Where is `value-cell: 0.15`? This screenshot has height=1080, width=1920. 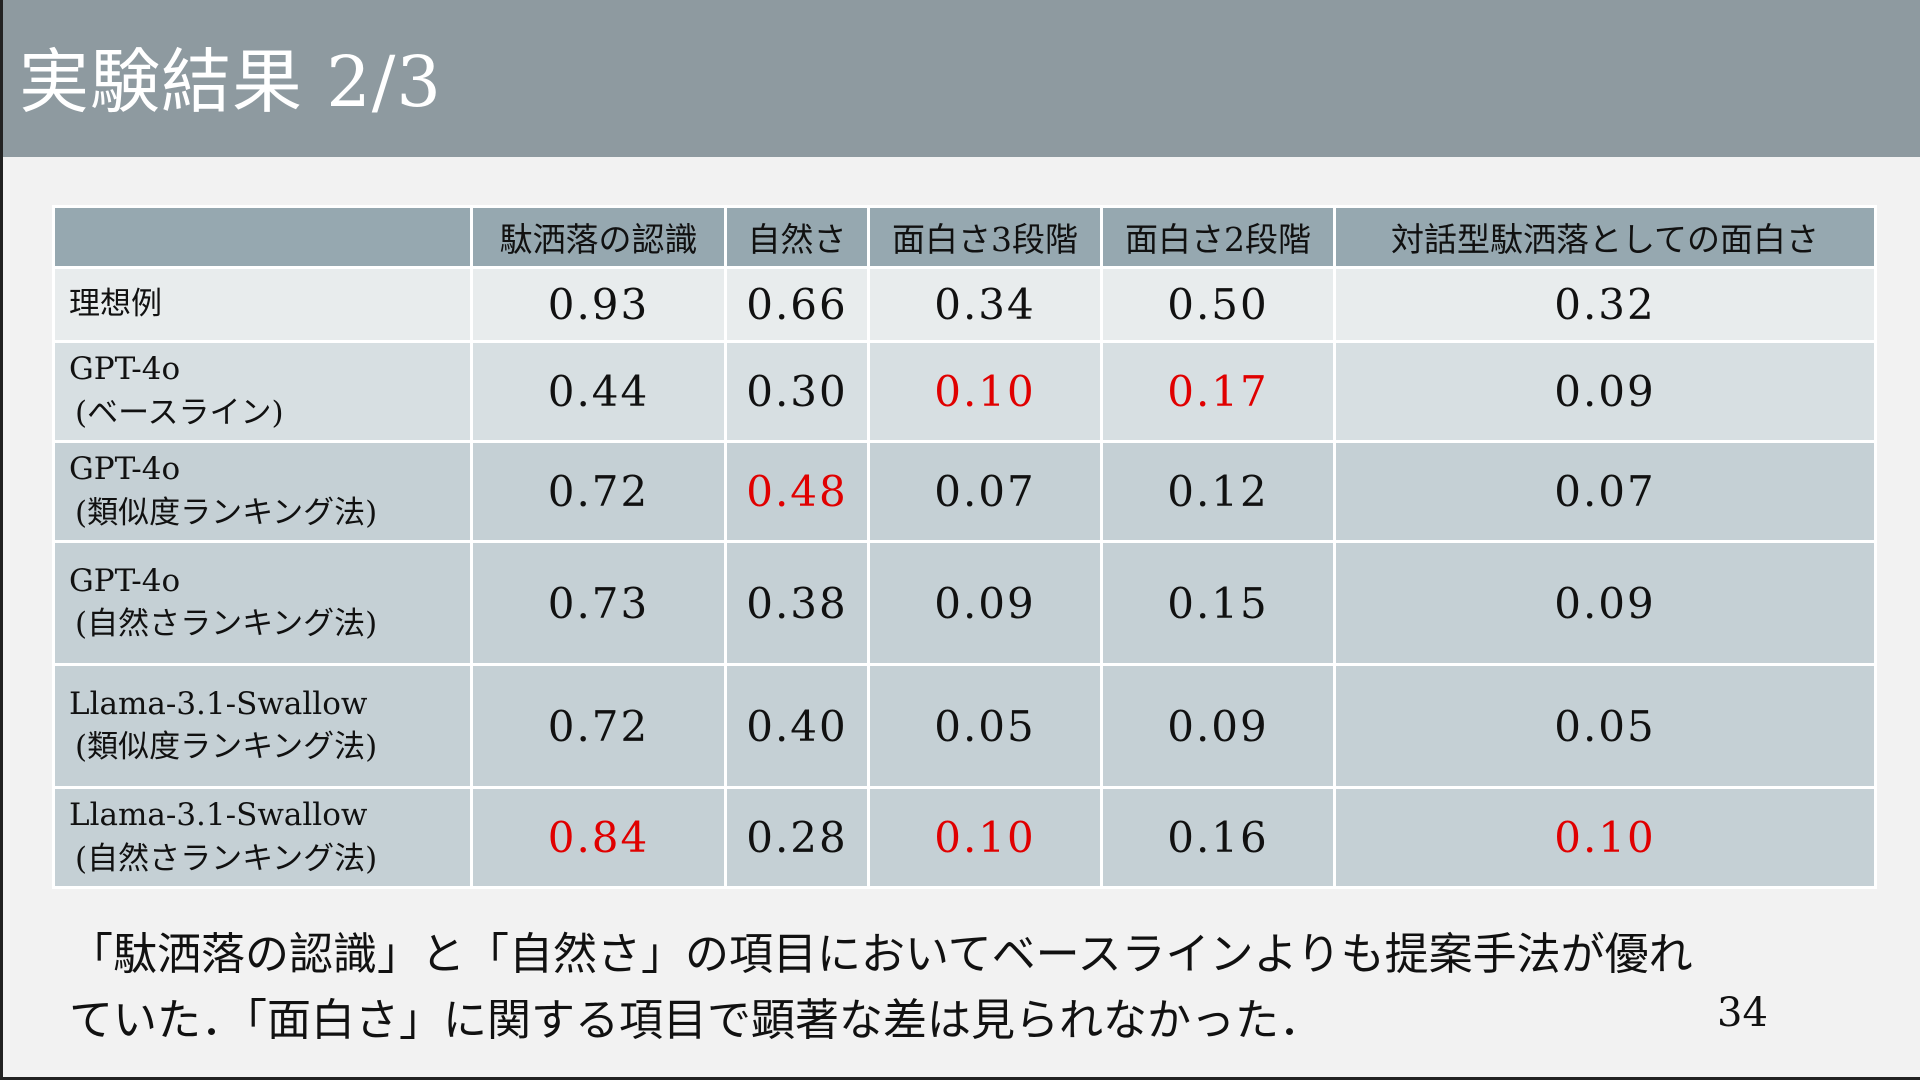
value-cell: 0.15 is located at coordinates (1218, 603).